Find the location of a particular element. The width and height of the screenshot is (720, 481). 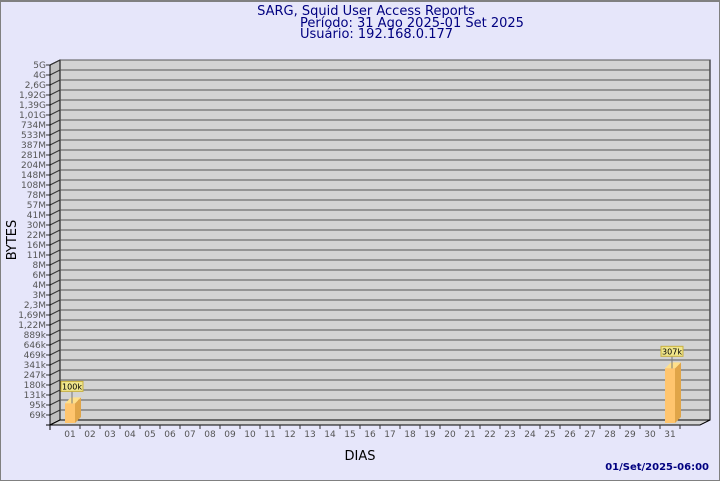

x-tick-label: 04 is located at coordinates (130, 435).